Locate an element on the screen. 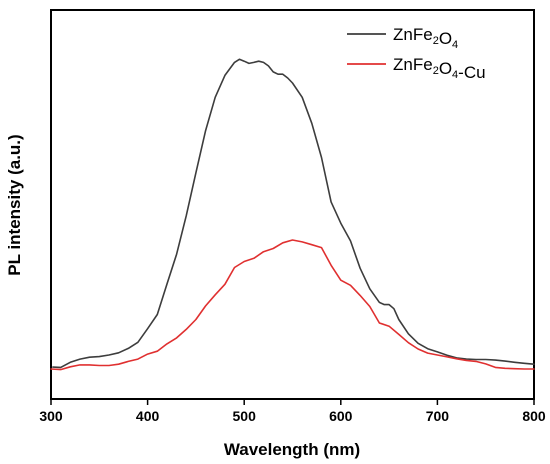 The width and height of the screenshot is (550, 464). x-tick-label: 800 is located at coordinates (534, 416).